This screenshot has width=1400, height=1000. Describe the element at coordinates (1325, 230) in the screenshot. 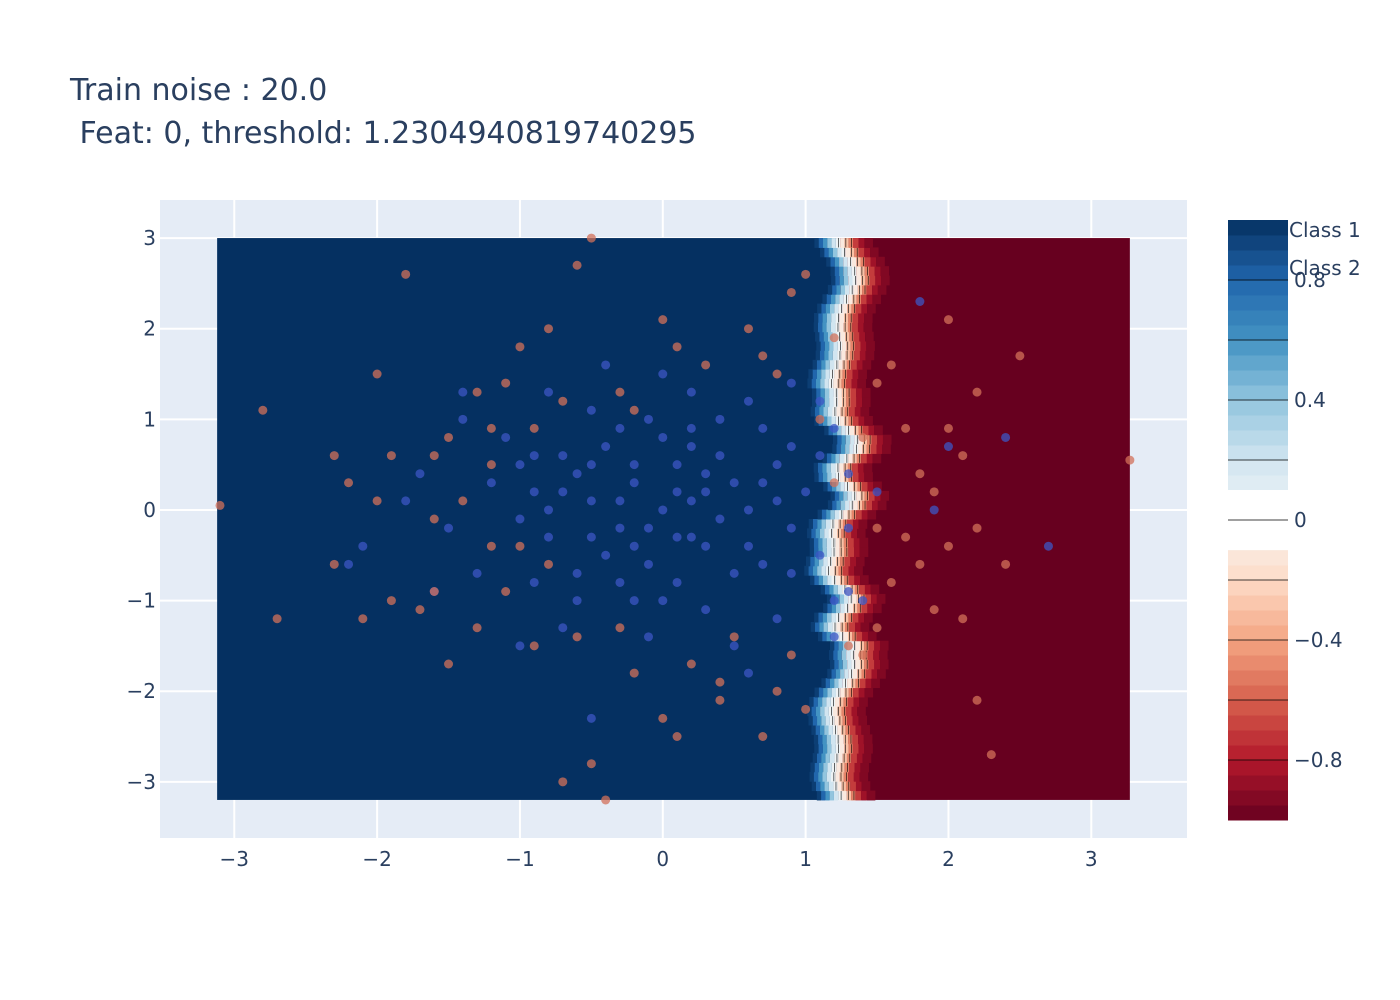

I see `legend-entry-1: Class 1` at that location.